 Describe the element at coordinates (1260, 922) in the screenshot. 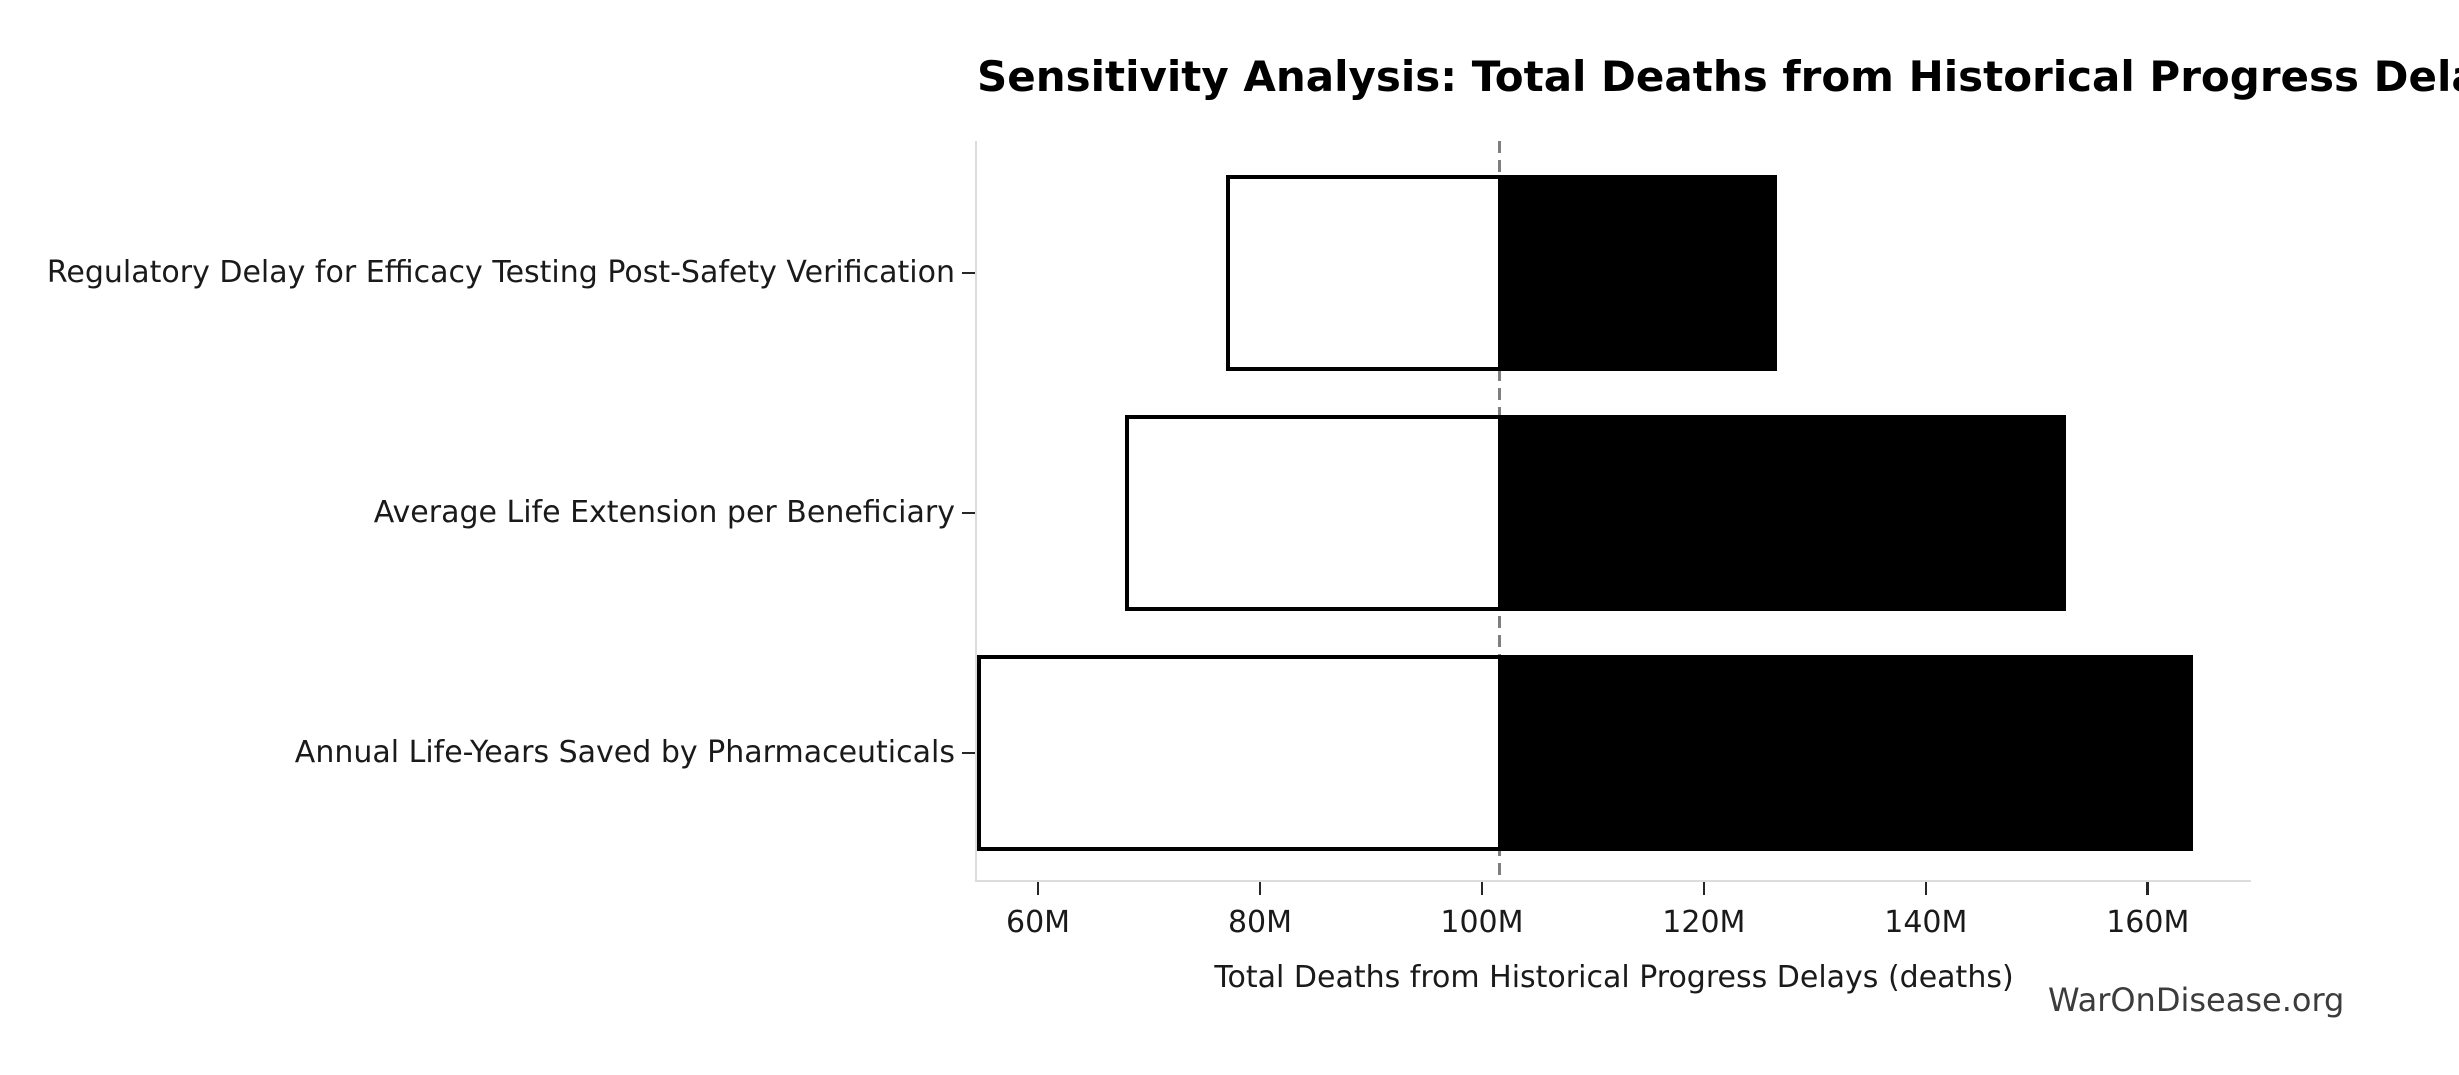

I see `x-tick-label: 80M` at that location.